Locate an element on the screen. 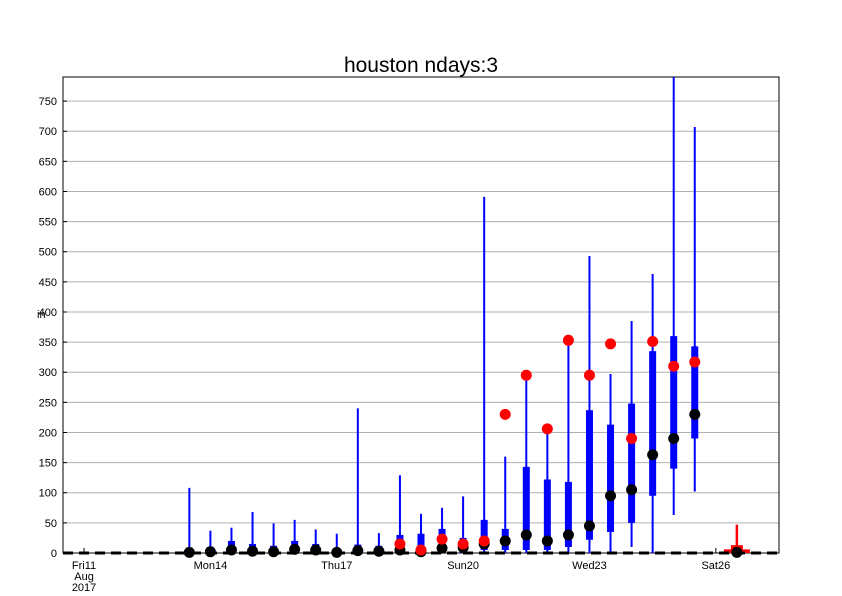 This screenshot has width=842, height=596. y-tick-label: 250 is located at coordinates (48, 403).